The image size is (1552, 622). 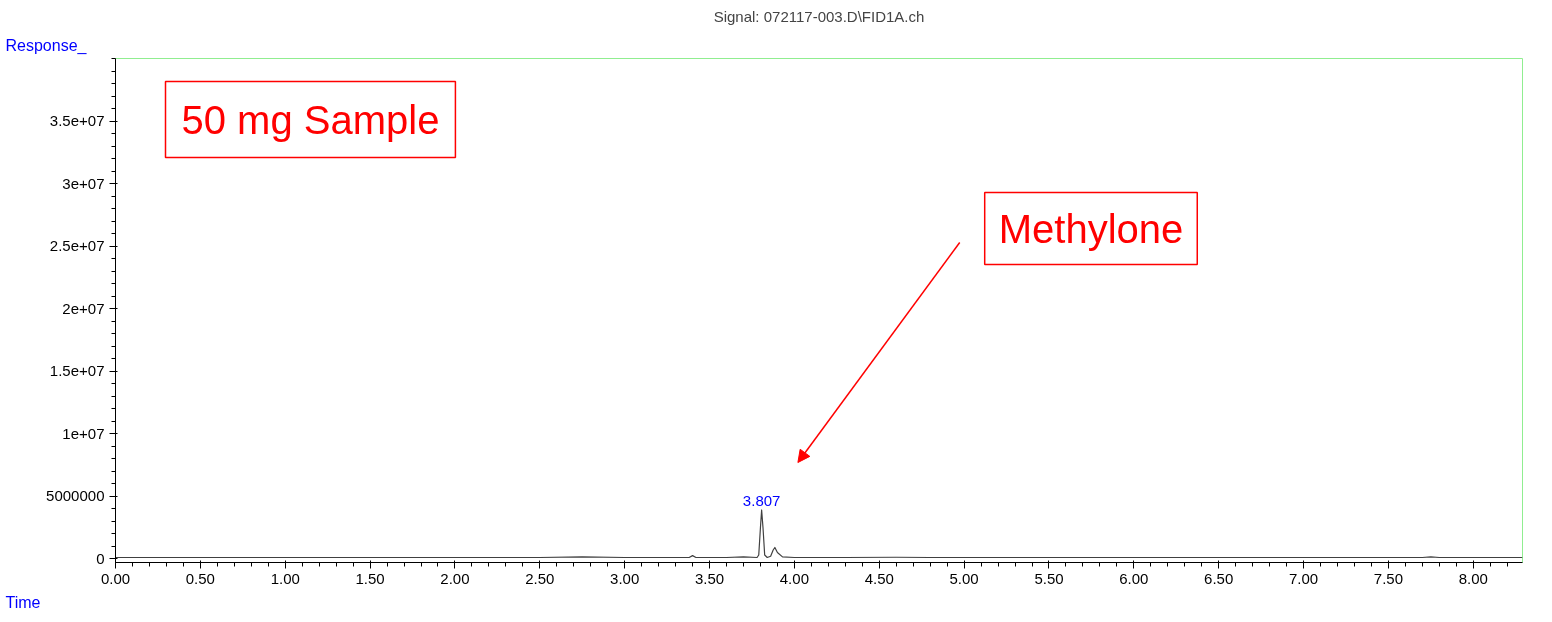 What do you see at coordinates (1134, 578) in the screenshot?
I see `x-tick-label: 6.00` at bounding box center [1134, 578].